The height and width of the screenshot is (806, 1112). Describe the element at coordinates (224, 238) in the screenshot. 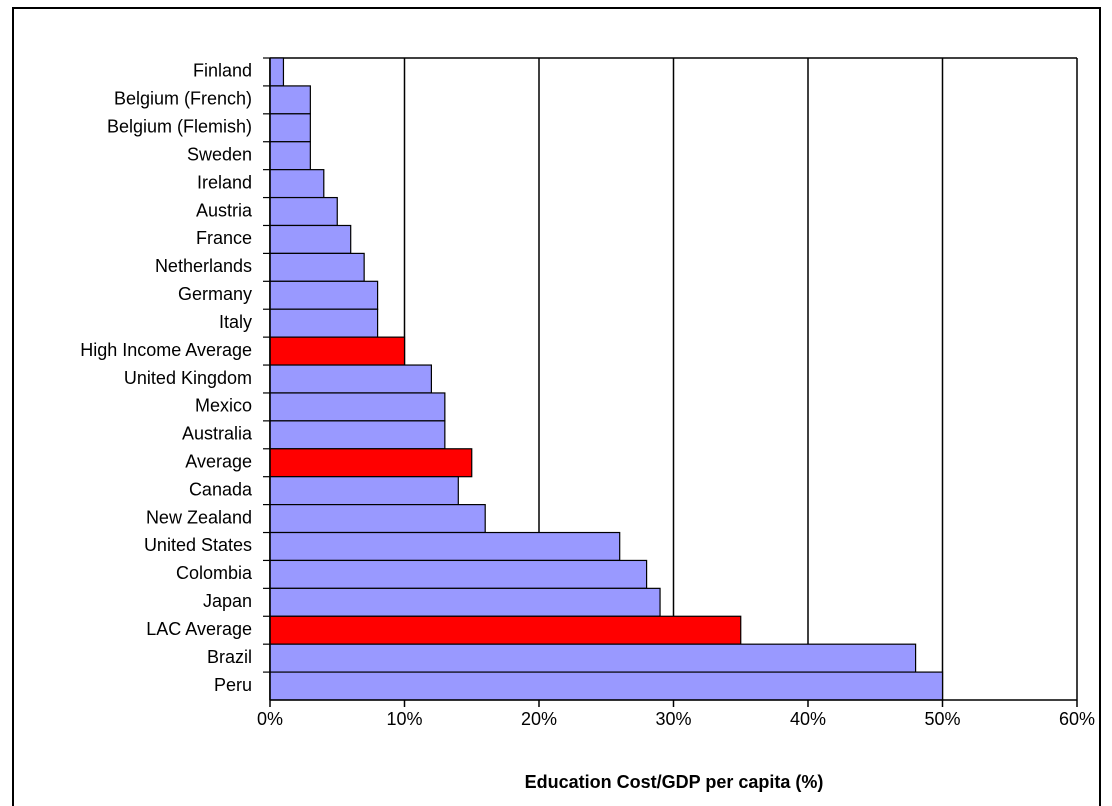

I see `y-tick-label: France` at that location.